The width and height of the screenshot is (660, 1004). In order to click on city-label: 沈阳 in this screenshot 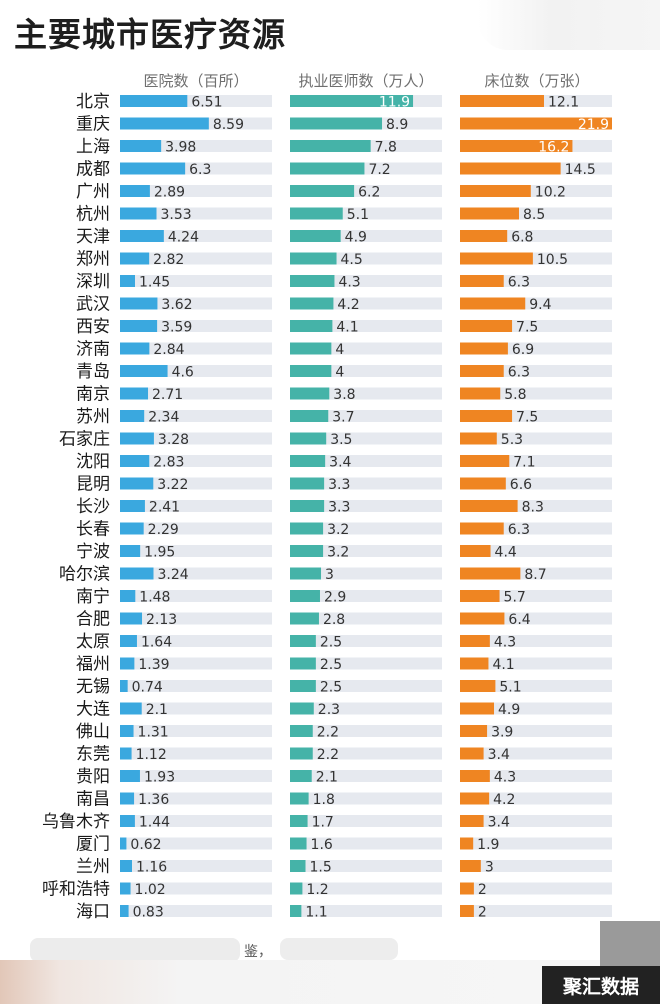, I will do `click(93, 462)`.